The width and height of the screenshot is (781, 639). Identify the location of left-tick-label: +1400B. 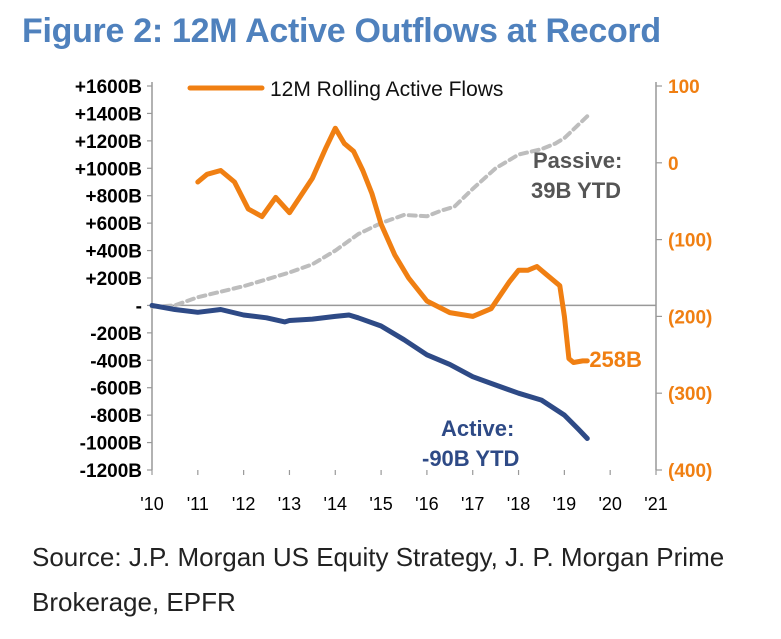
(108, 114).